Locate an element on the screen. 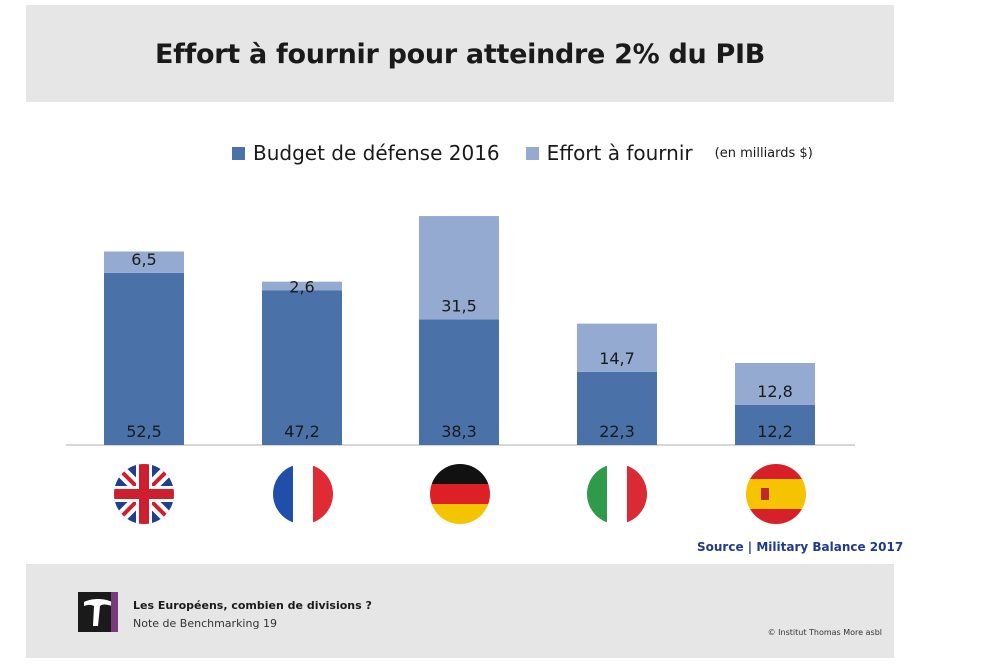  italy-flag-icon is located at coordinates (617, 494).